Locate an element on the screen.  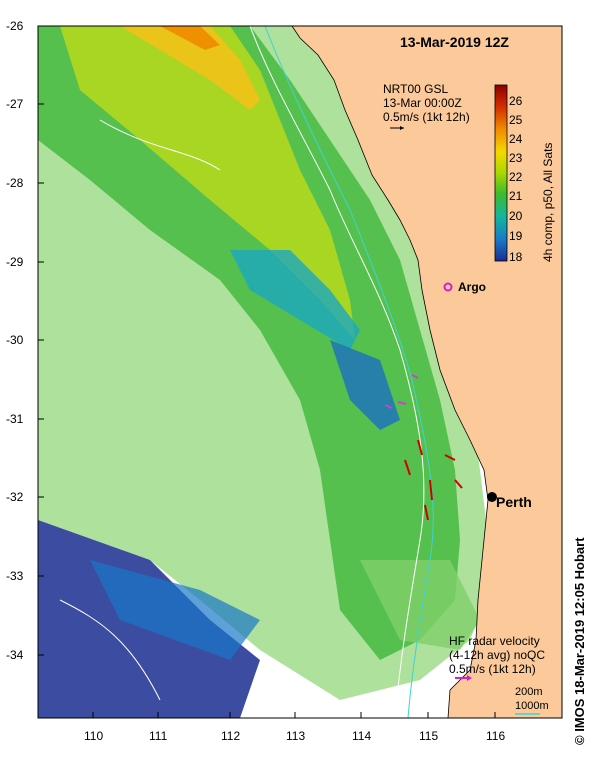
hf-radar-line2: (4-12h avg) noQC is located at coordinates (497, 655).